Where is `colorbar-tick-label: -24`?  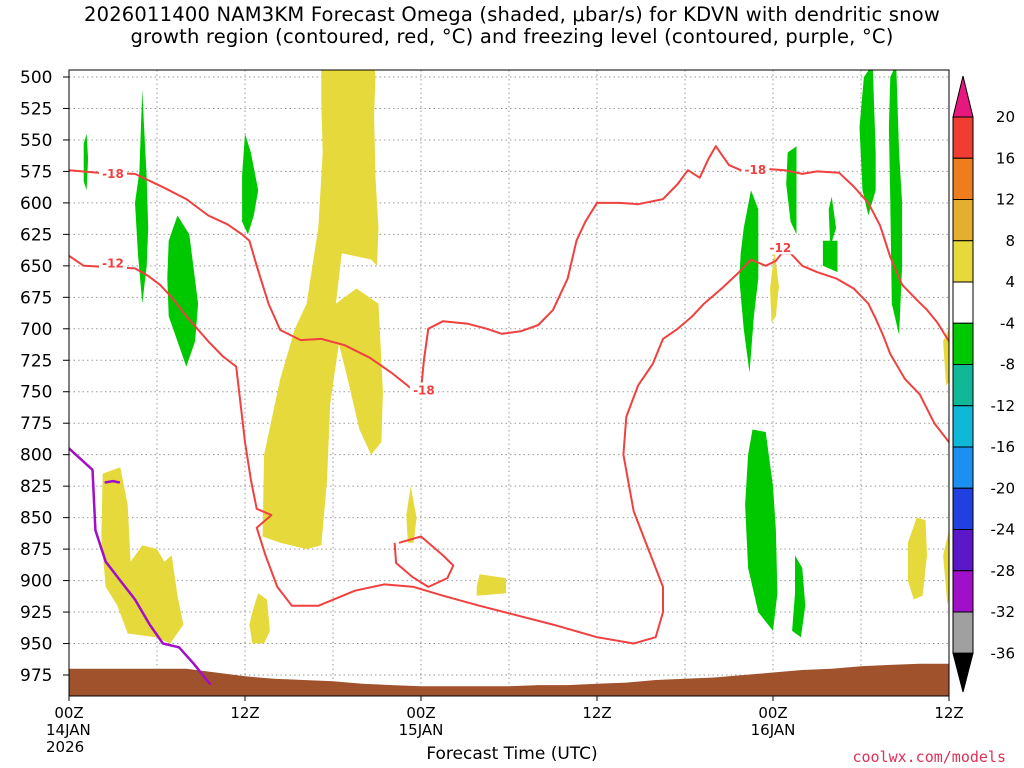
colorbar-tick-label: -24 is located at coordinates (1003, 530).